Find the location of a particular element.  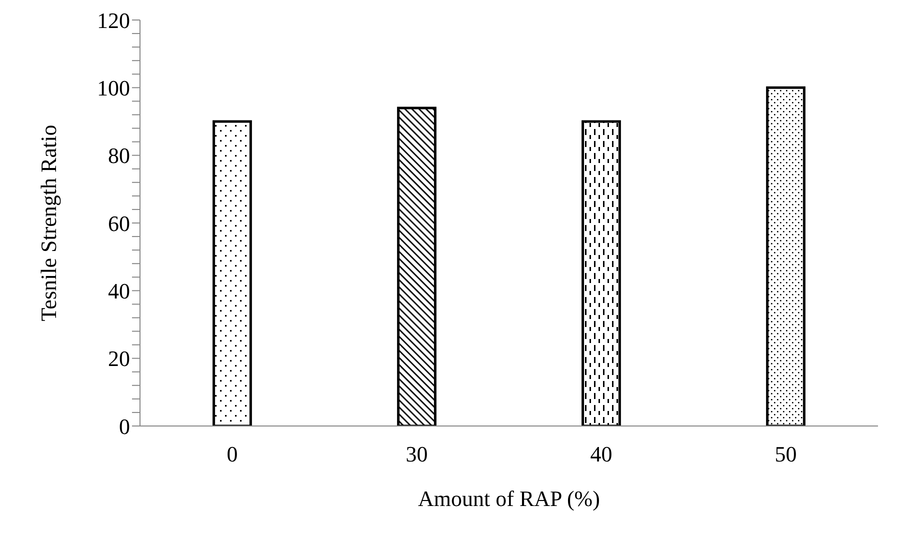

x-tick-label: 0 is located at coordinates (232, 454).